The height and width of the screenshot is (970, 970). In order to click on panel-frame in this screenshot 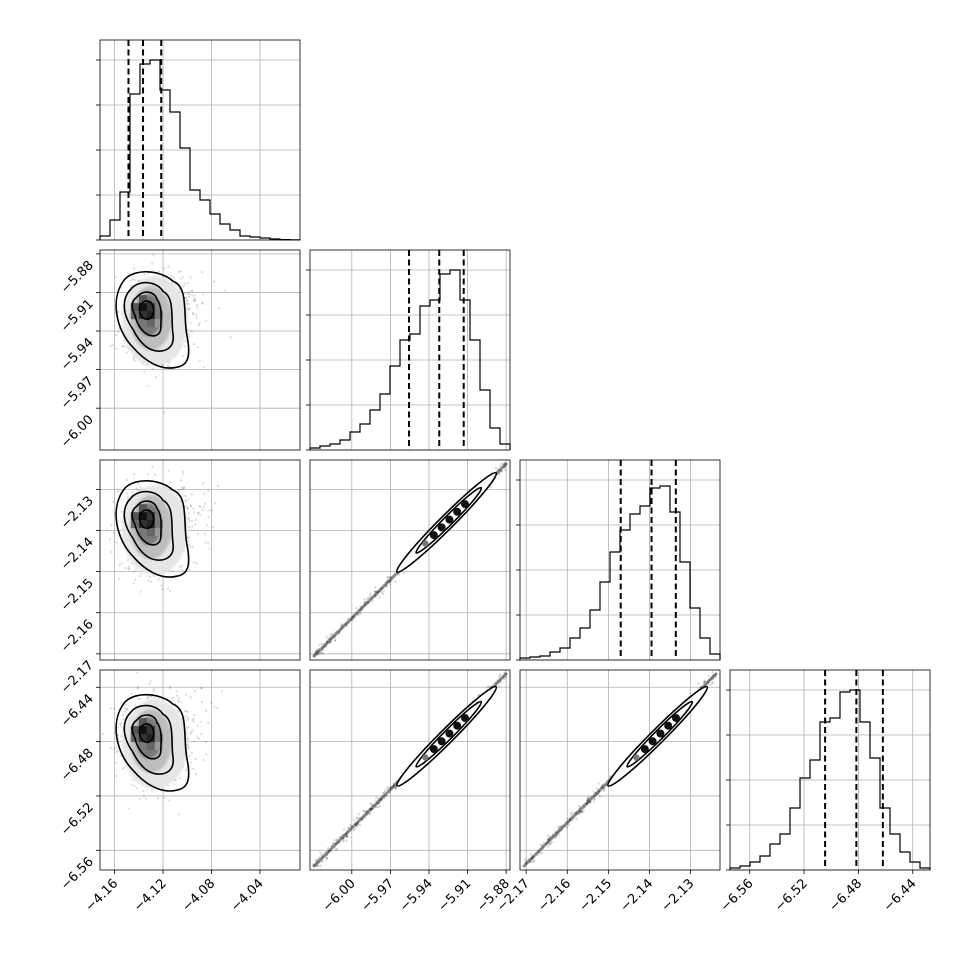, I will do `click(410, 770)`.